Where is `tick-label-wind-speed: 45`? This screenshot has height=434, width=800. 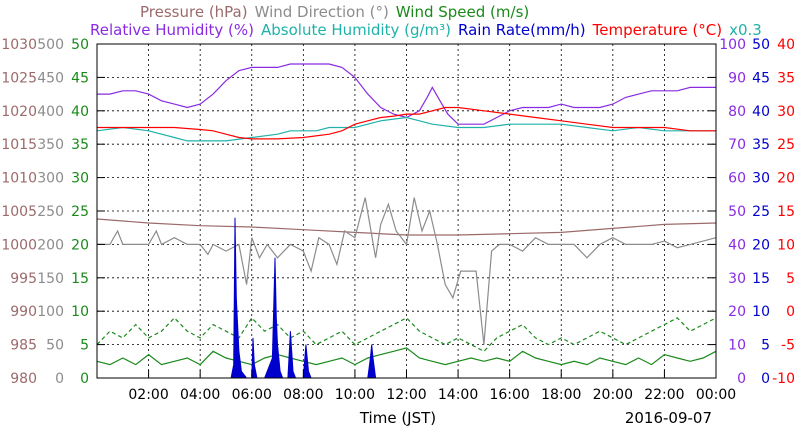
tick-label-wind-speed: 45 is located at coordinates (80, 78).